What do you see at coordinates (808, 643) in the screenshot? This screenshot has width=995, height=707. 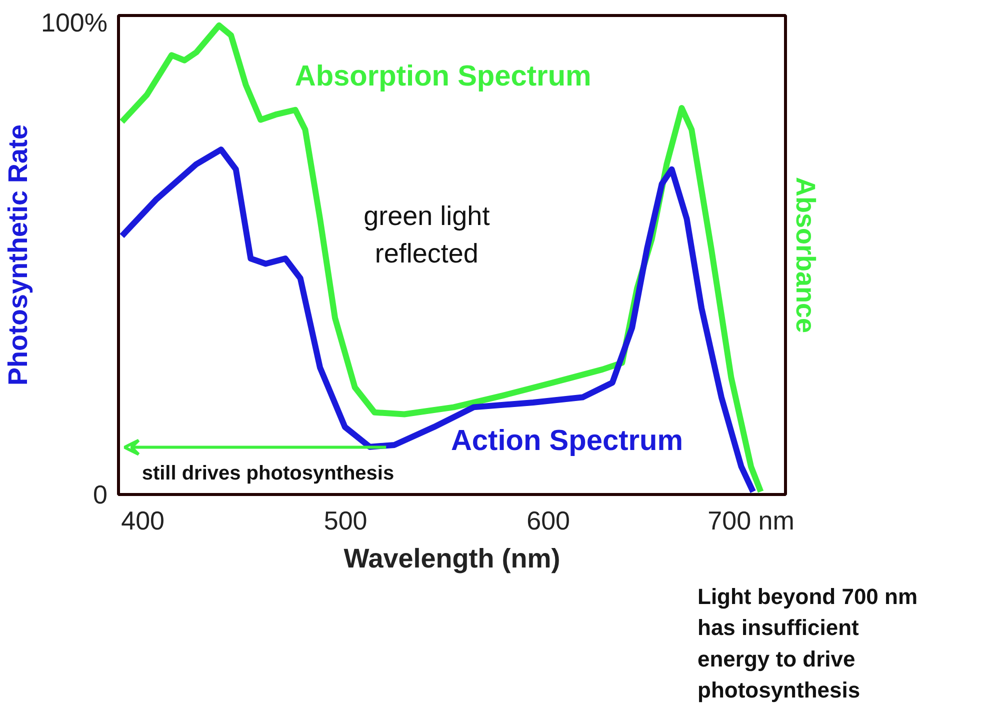 I see `text: Light beyond 700 nm has insufficient energy to drive photosynthesis` at bounding box center [808, 643].